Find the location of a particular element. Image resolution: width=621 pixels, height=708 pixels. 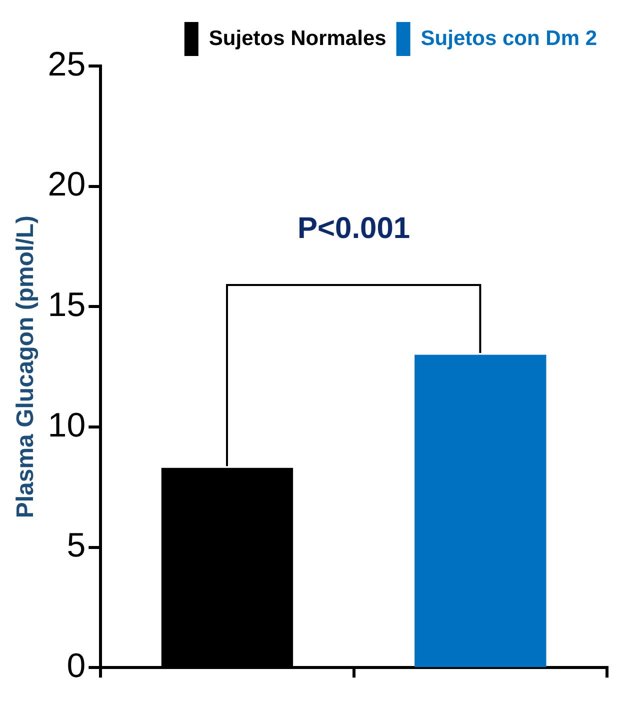

legend-label: Sujetos con Dm 2 is located at coordinates (508, 38).